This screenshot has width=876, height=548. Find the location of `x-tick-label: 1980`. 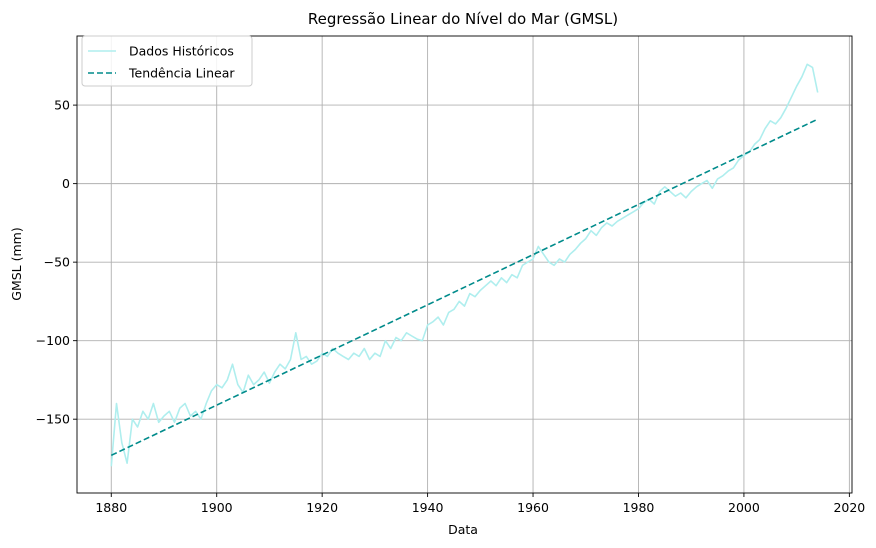

x-tick-label: 1980 is located at coordinates (639, 507).